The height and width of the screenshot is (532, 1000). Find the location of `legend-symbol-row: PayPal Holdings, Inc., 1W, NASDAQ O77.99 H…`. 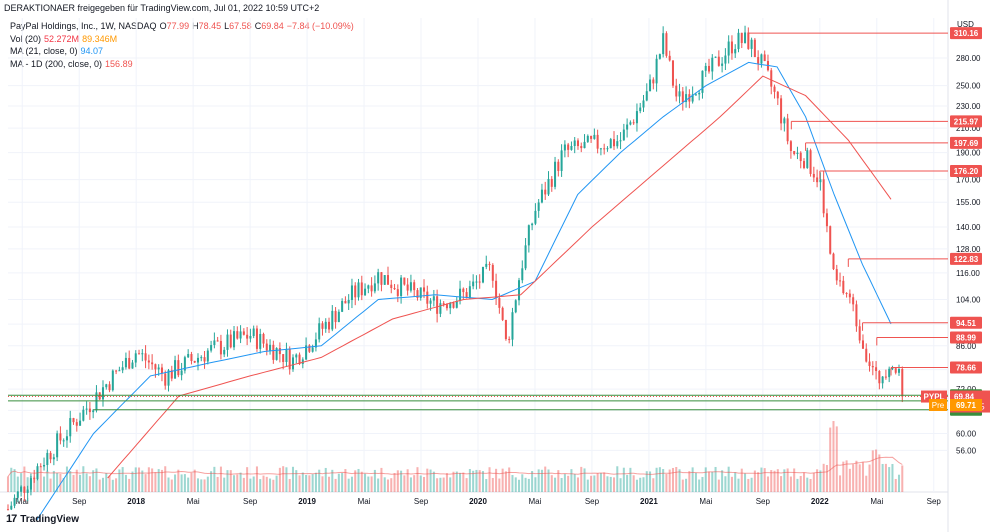

legend-symbol-row: PayPal Holdings, Inc., 1W, NASDAQ O77.99 H… is located at coordinates (183, 26).